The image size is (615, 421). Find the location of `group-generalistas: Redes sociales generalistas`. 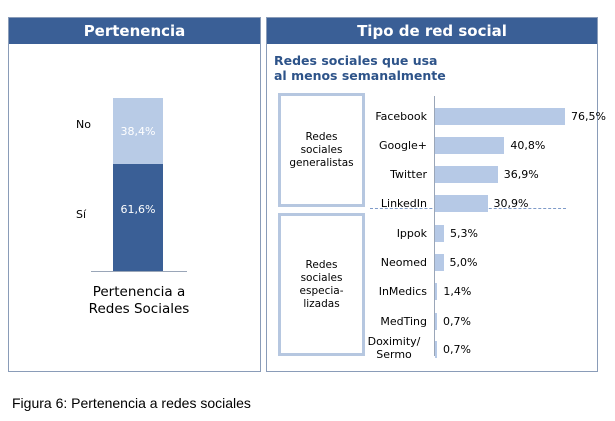

group-generalistas: Redes sociales generalistas is located at coordinates (321, 150).